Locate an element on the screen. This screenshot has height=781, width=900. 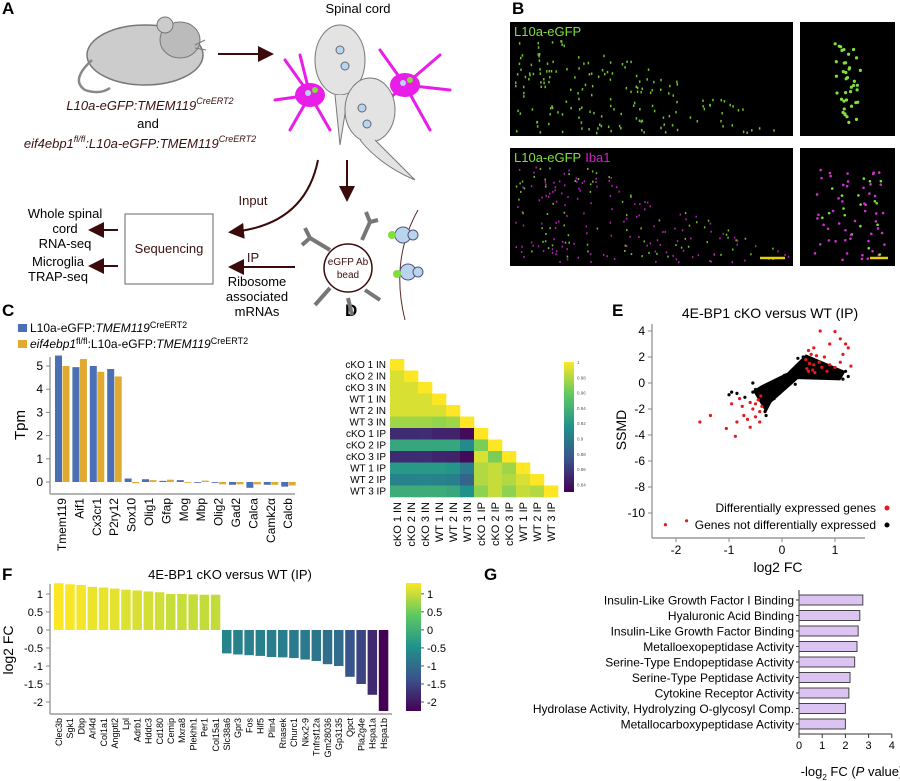
d-col-label: cKO 1 IN is located at coordinates (398, 524).